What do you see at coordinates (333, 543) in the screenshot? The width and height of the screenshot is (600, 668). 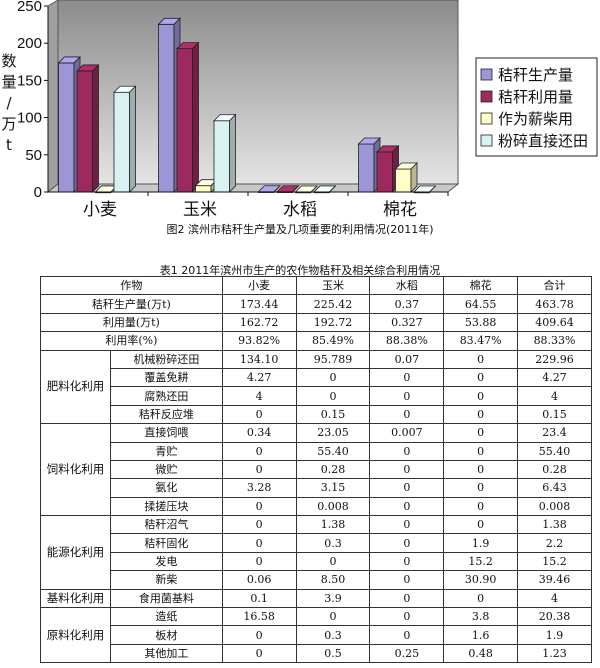 I see `table-cell: 0.3` at bounding box center [333, 543].